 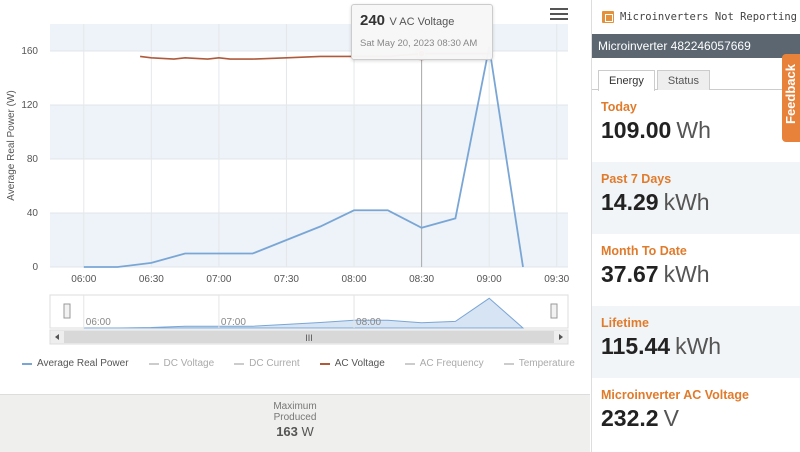 What do you see at coordinates (29, 105) in the screenshot?
I see `y-tick-label: 120` at bounding box center [29, 105].